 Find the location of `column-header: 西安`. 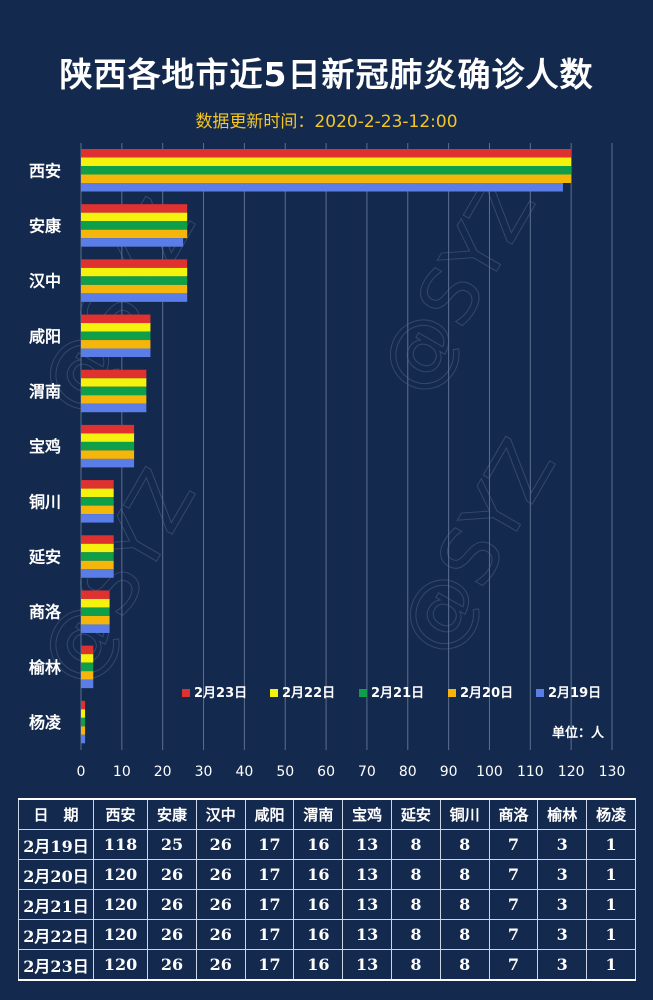

column-header: 西安 is located at coordinates (120, 814).